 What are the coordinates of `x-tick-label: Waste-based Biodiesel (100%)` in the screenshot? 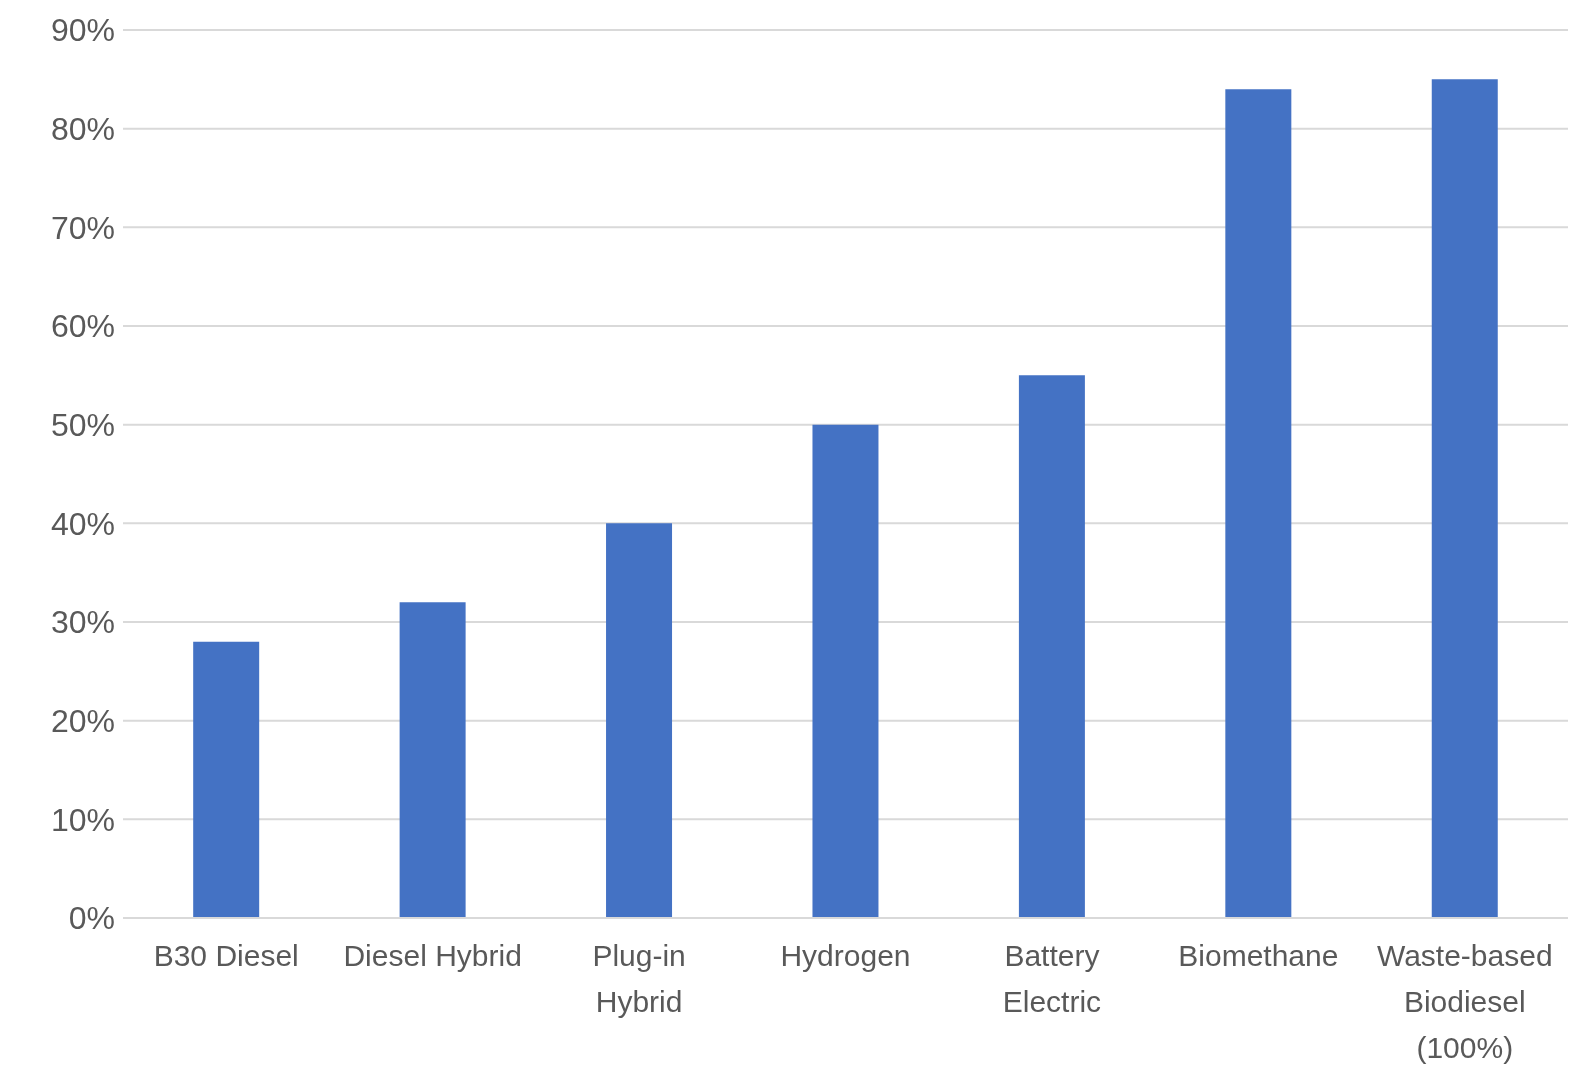 It's located at (1464, 1001).